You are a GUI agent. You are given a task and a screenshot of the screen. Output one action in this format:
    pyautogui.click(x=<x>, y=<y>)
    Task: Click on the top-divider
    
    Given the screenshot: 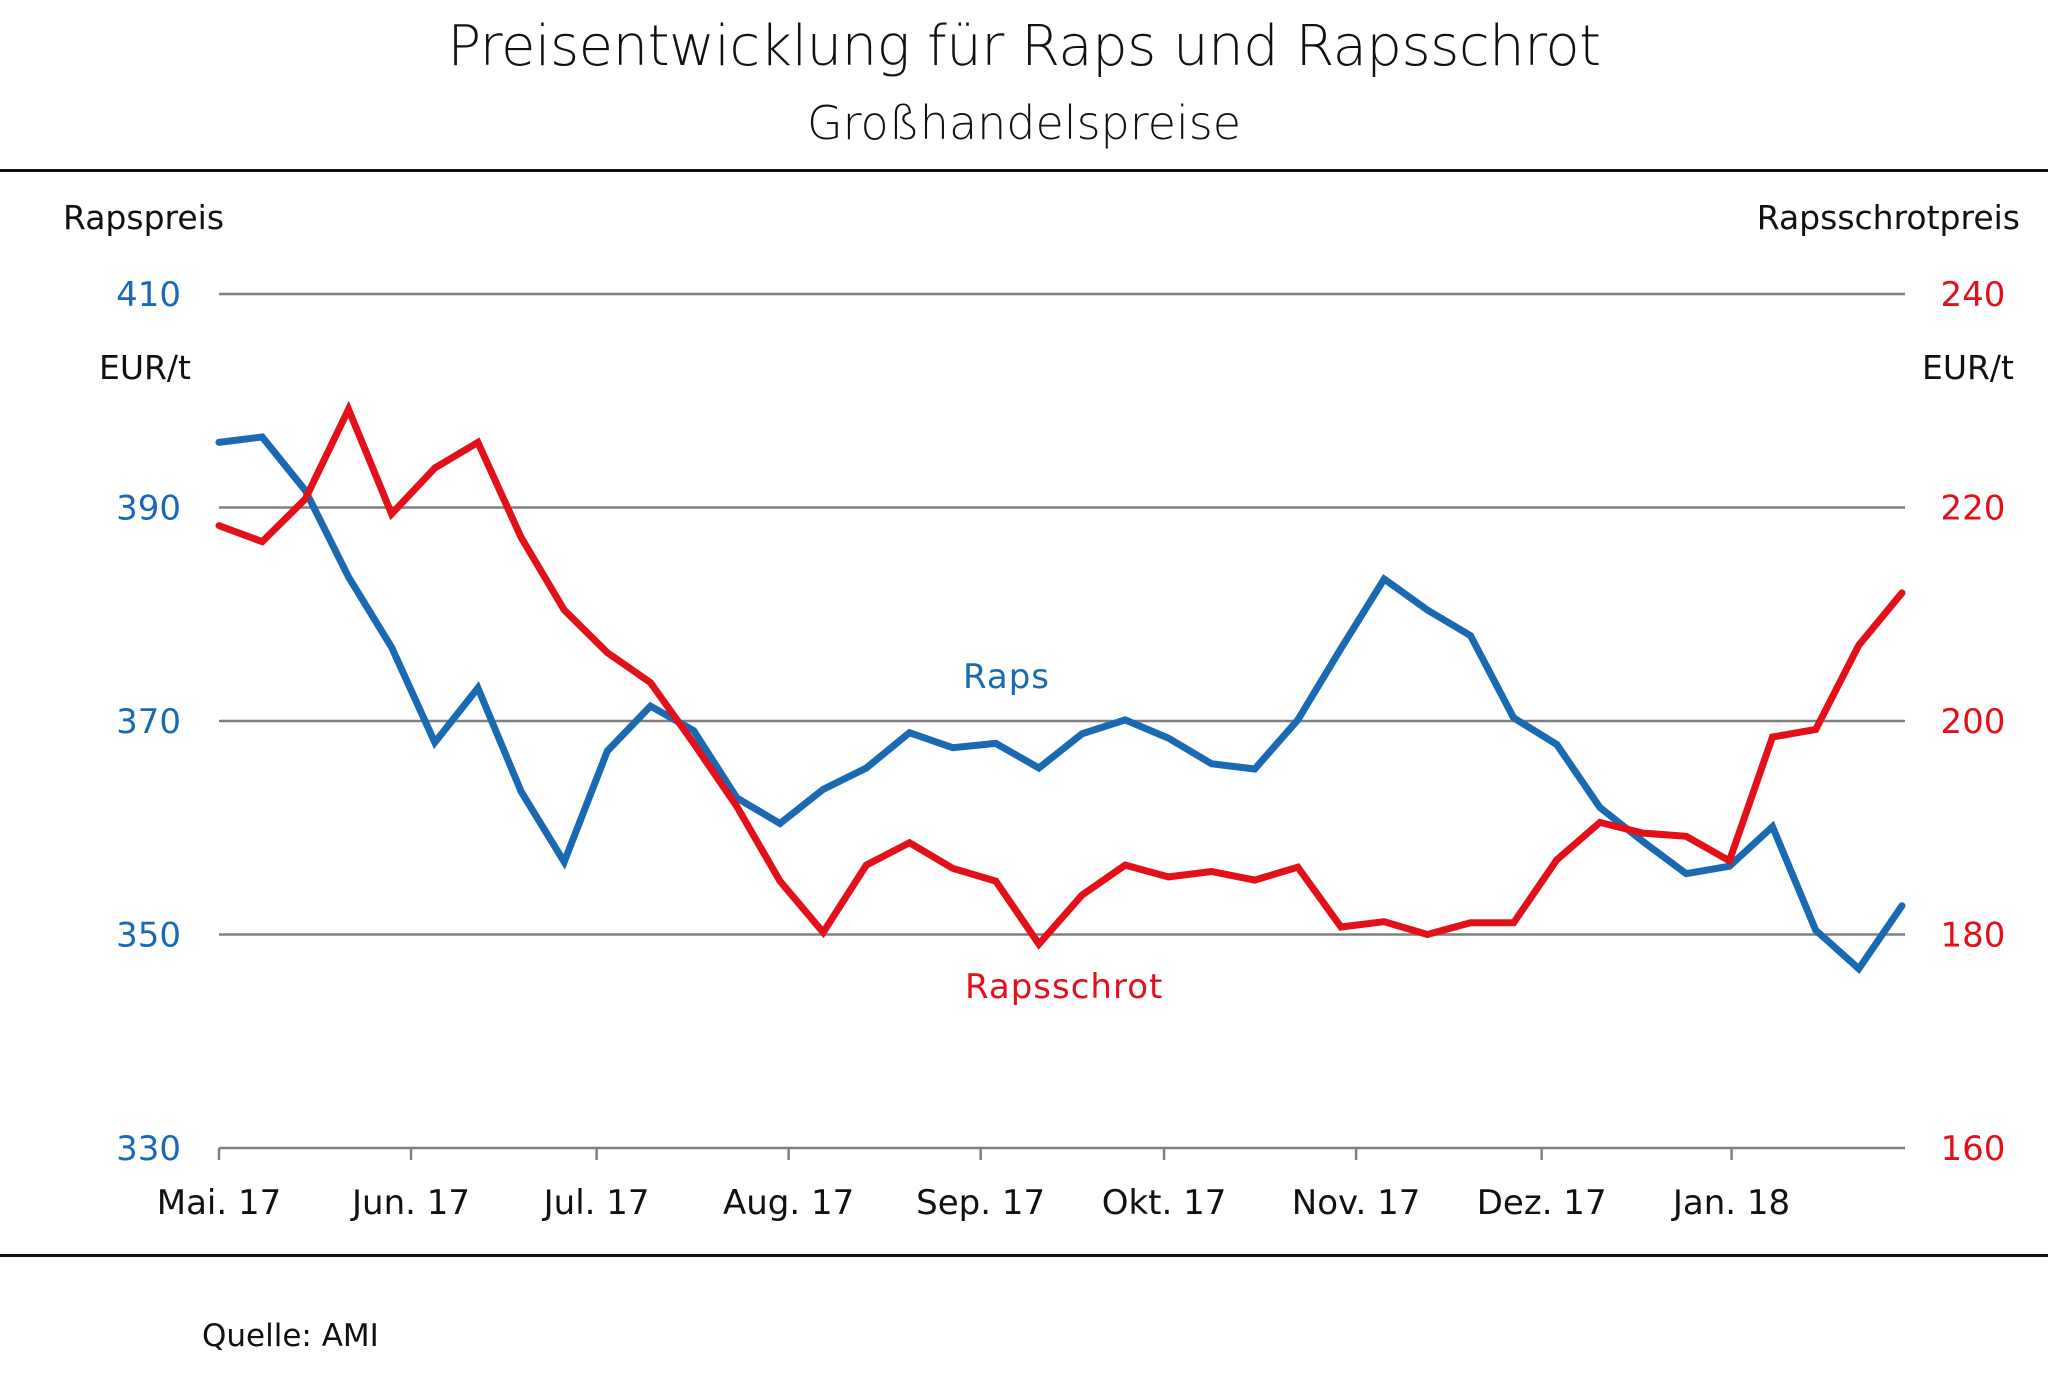 What is the action you would take?
    pyautogui.click(x=1024, y=170)
    